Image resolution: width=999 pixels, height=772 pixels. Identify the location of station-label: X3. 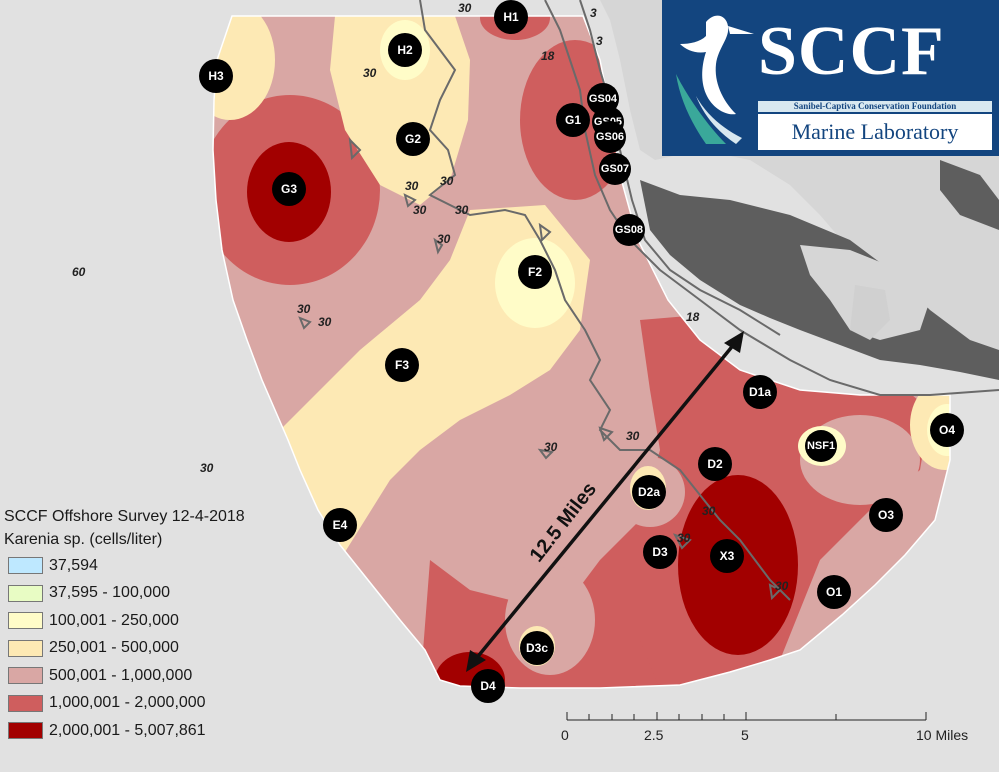
(727, 556).